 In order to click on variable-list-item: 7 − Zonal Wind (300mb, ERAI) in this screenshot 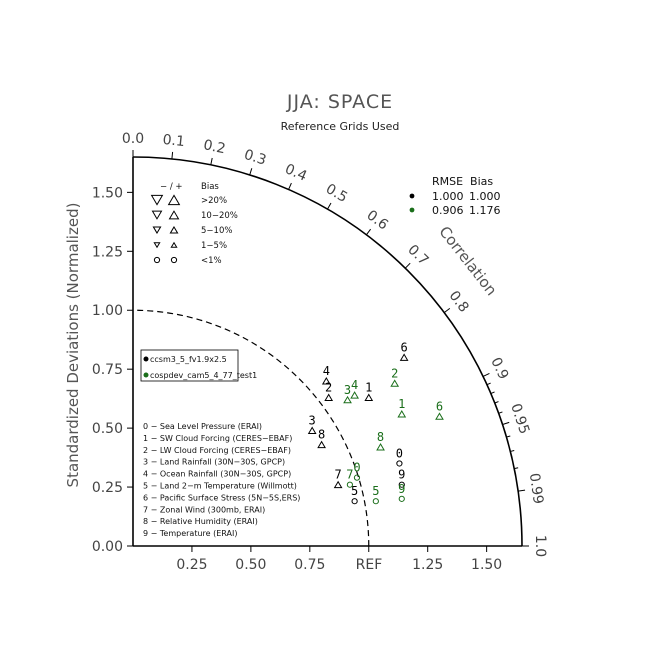, I will do `click(204, 509)`.